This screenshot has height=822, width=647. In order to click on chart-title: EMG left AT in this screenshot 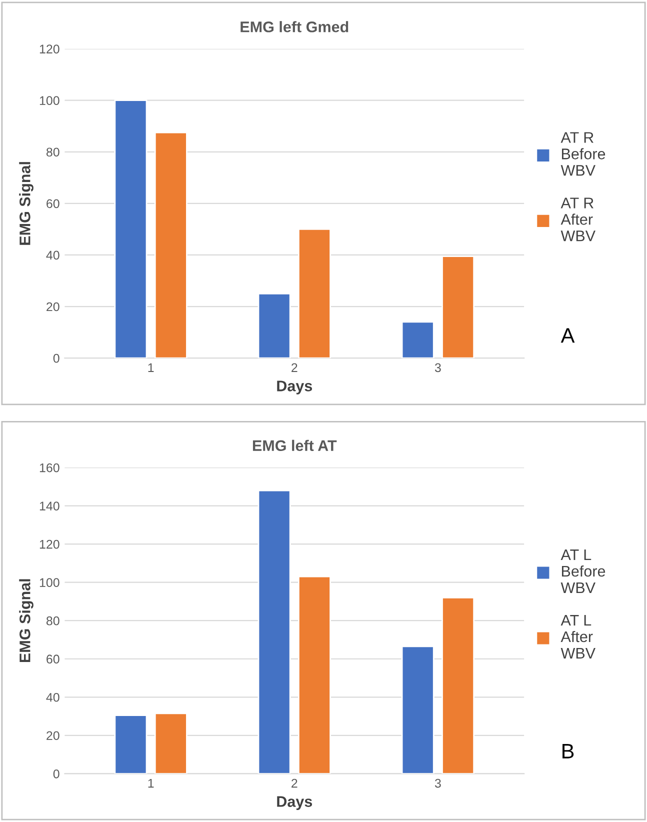, I will do `click(294, 446)`.